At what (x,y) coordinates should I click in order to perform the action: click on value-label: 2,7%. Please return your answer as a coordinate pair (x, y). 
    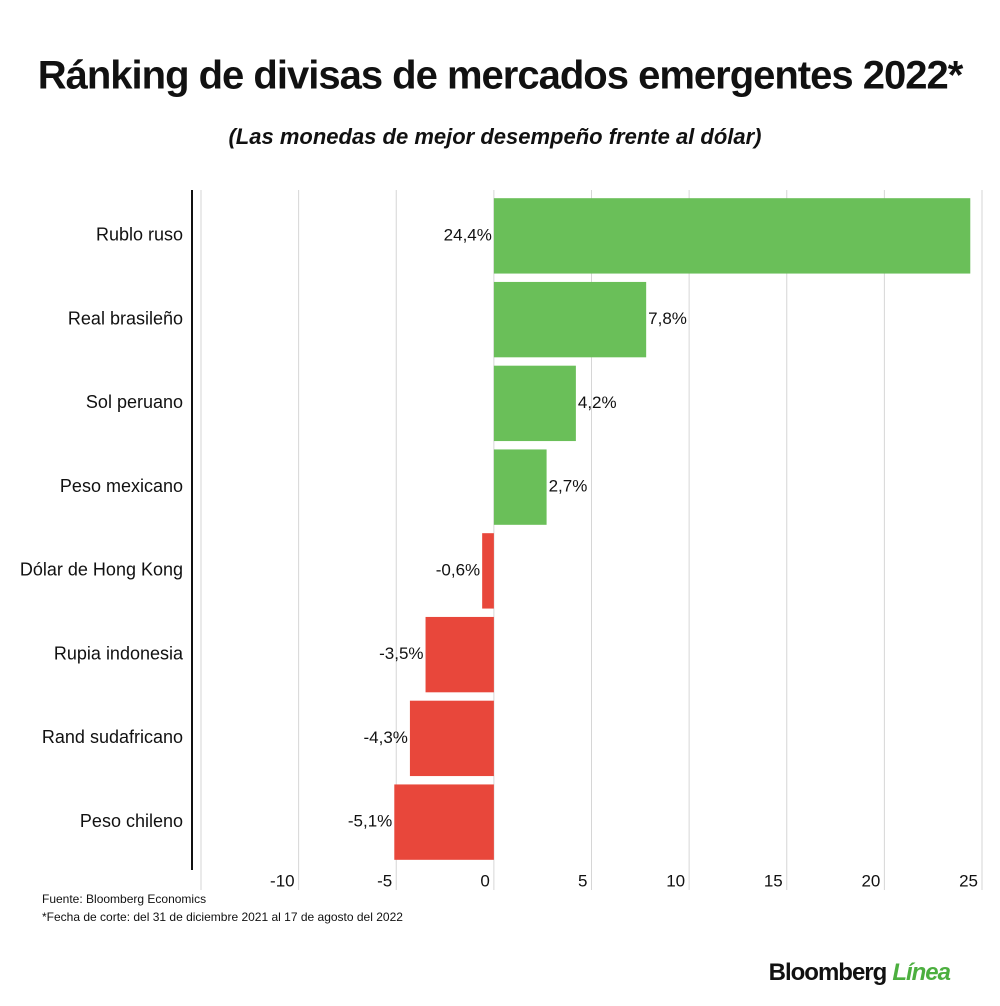
    Looking at the image, I should click on (568, 486).